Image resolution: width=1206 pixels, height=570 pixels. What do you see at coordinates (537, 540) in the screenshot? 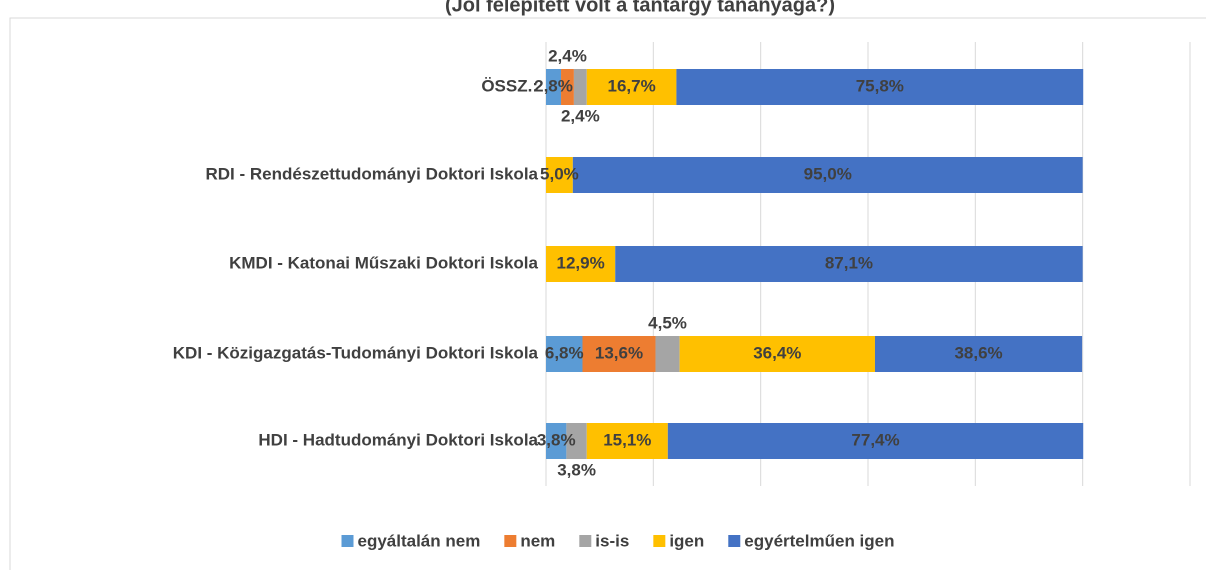
I see `legend-label: nem` at bounding box center [537, 540].